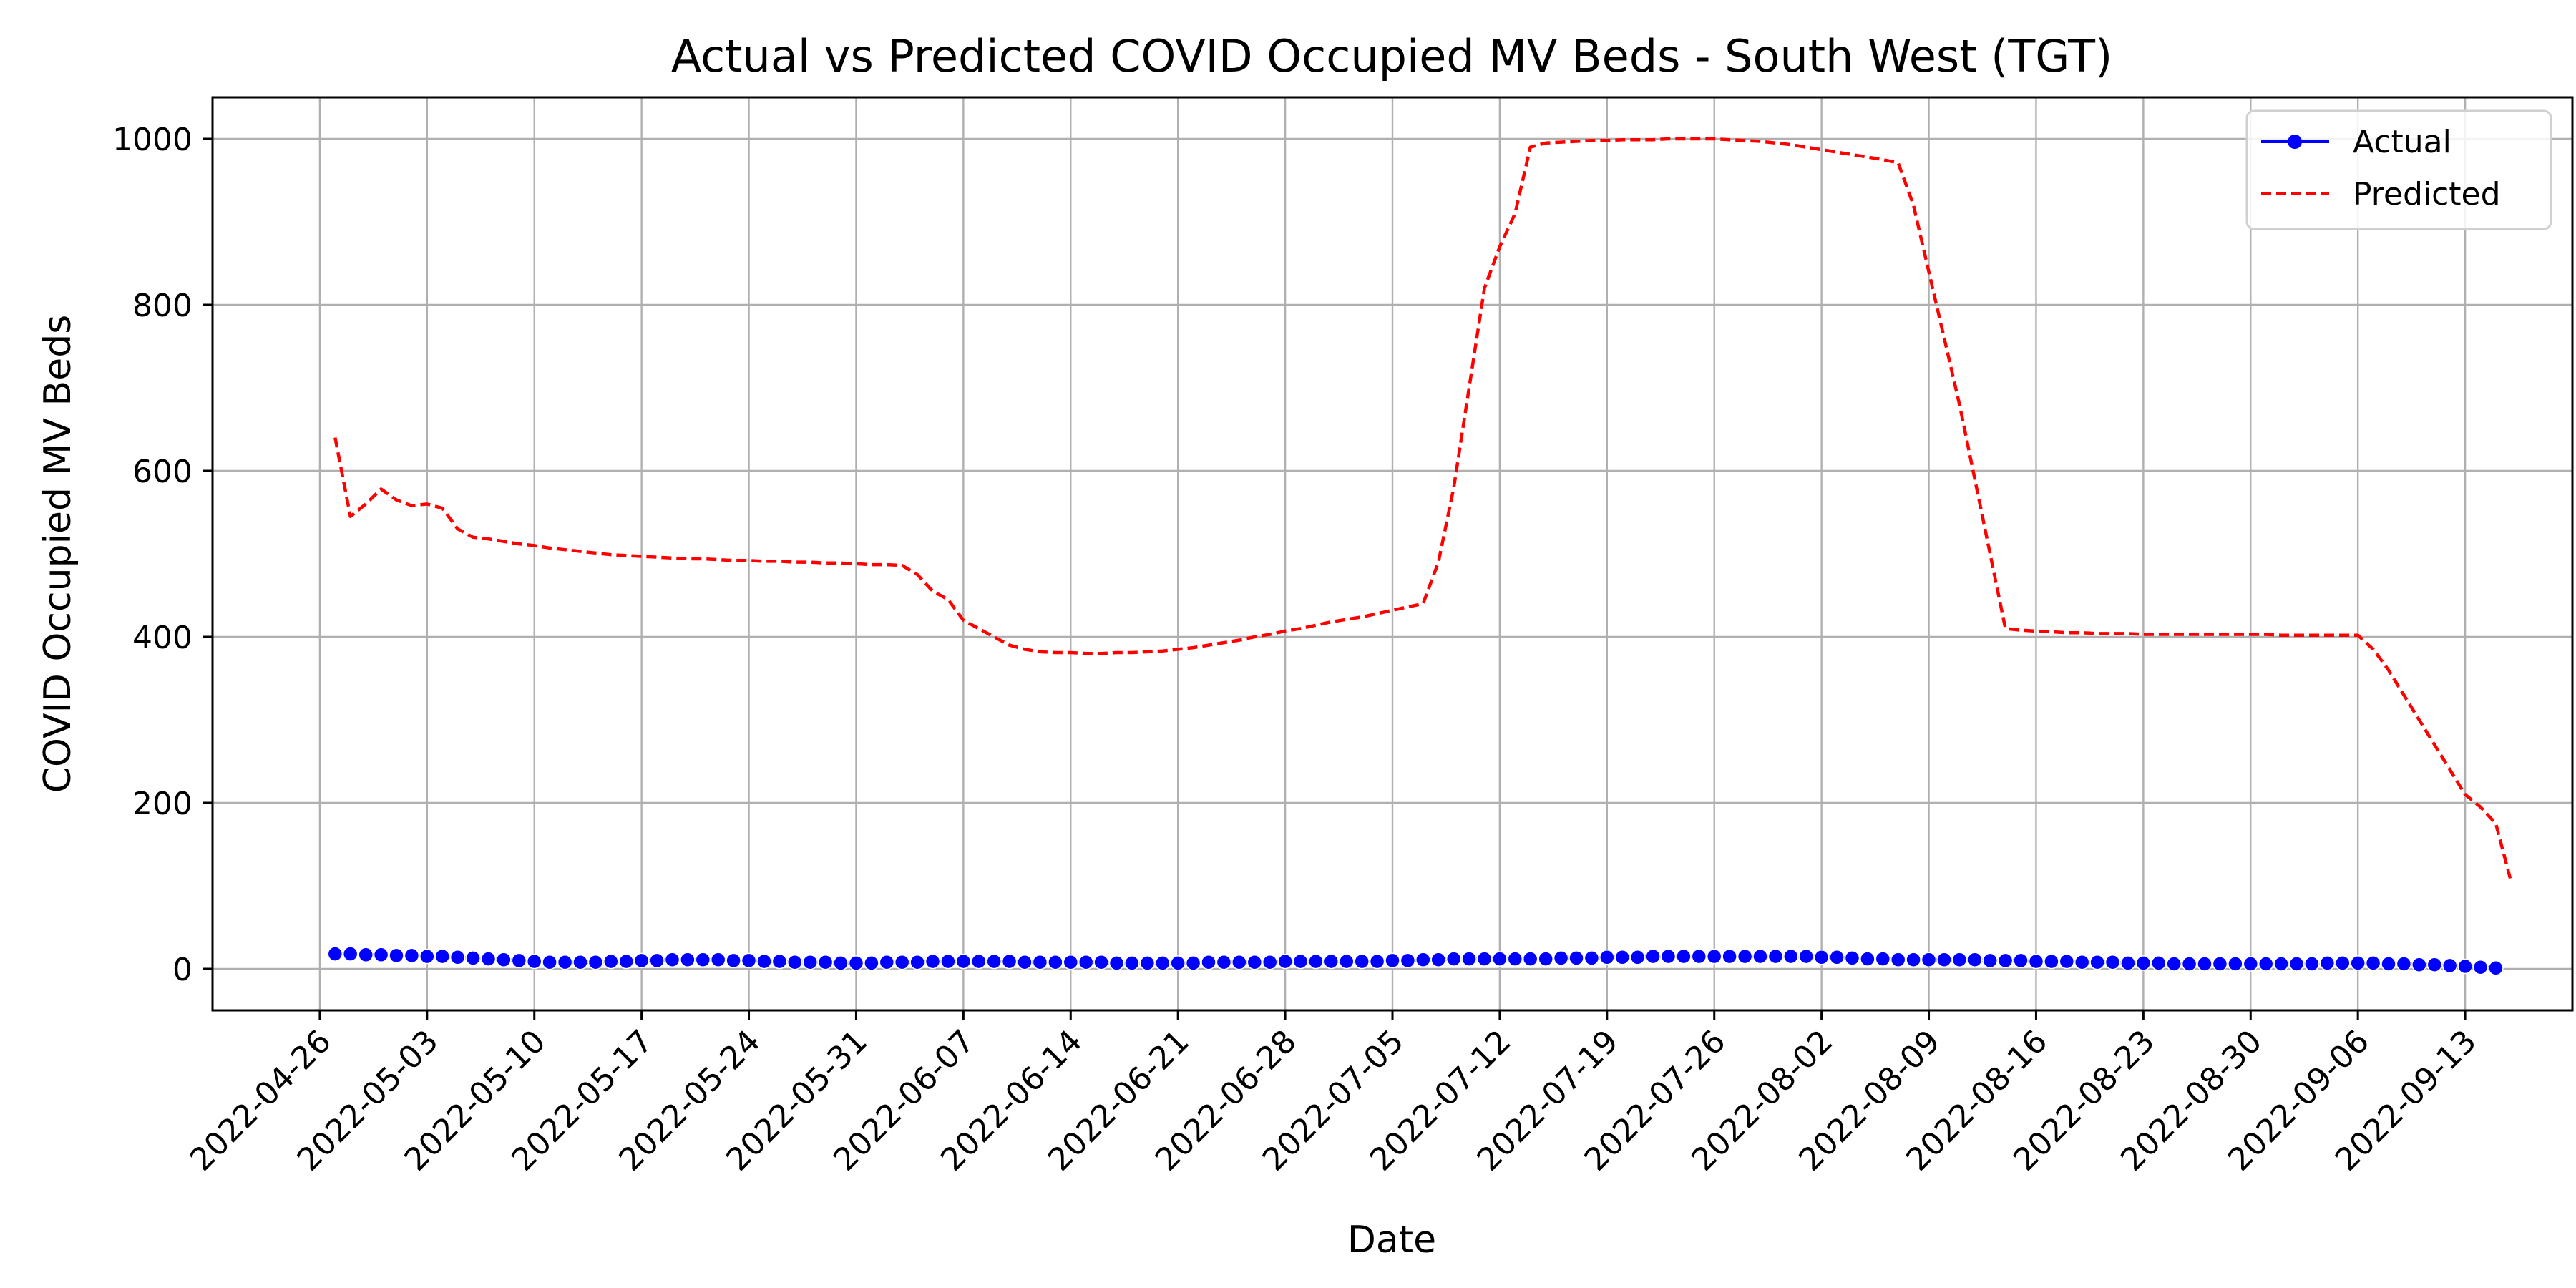 The image size is (2576, 1288). Describe the element at coordinates (57, 554) in the screenshot. I see `y-axis-label: COVID Occupied MV Beds` at that location.